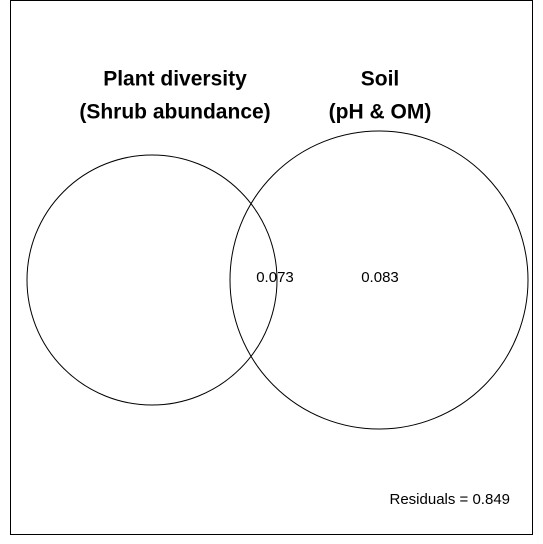 The width and height of the screenshot is (543, 544). What do you see at coordinates (174, 112) in the screenshot?
I see `set-subtitle: (Shrub abundance)` at bounding box center [174, 112].